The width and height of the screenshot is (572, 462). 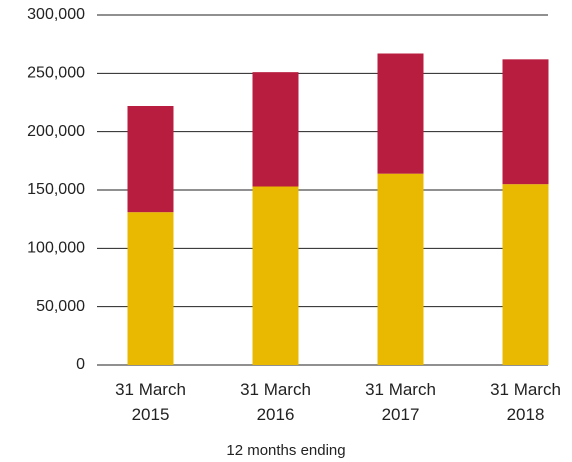 I want to click on x-axis-title: 12 months ending, so click(x=286, y=450).